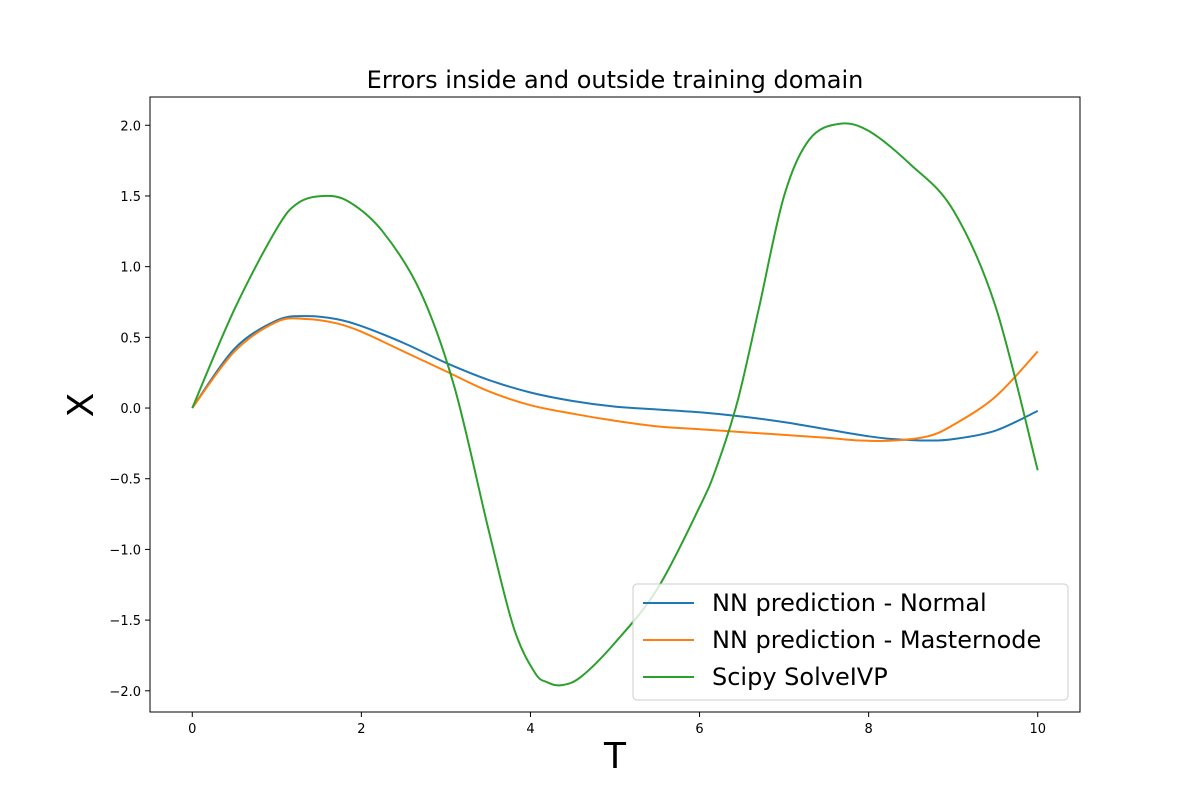  What do you see at coordinates (81, 405) in the screenshot?
I see `y-axis-label: X` at bounding box center [81, 405].